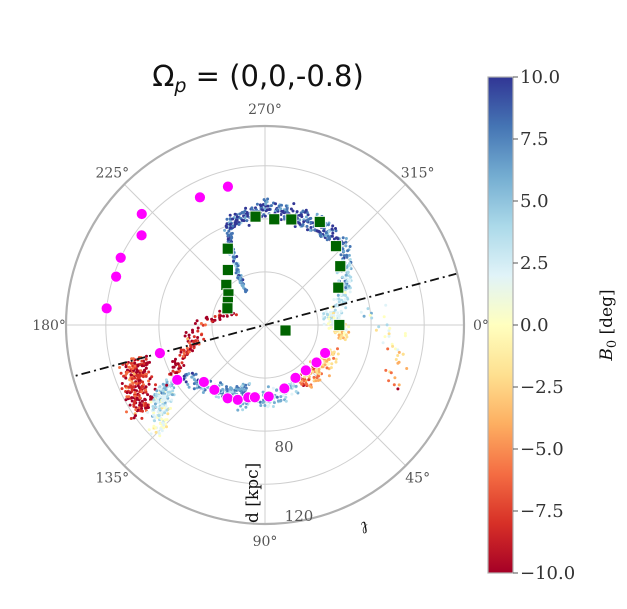  What do you see at coordinates (481, 326) in the screenshot?
I see `angle-tick-0: 0°` at bounding box center [481, 326].